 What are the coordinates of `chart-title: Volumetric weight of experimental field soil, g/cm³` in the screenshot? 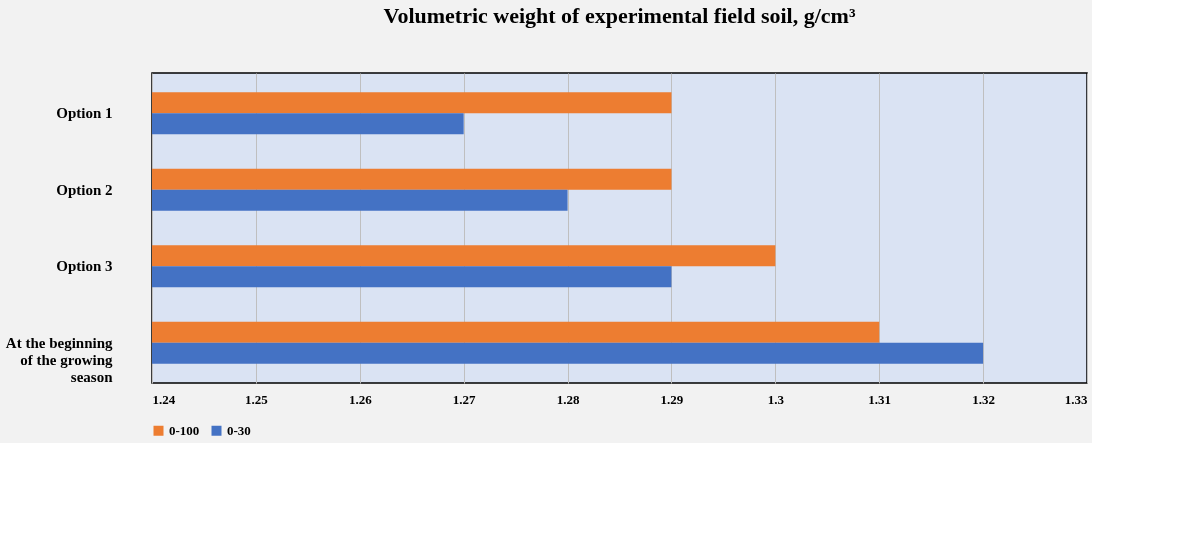 It's located at (619, 15).